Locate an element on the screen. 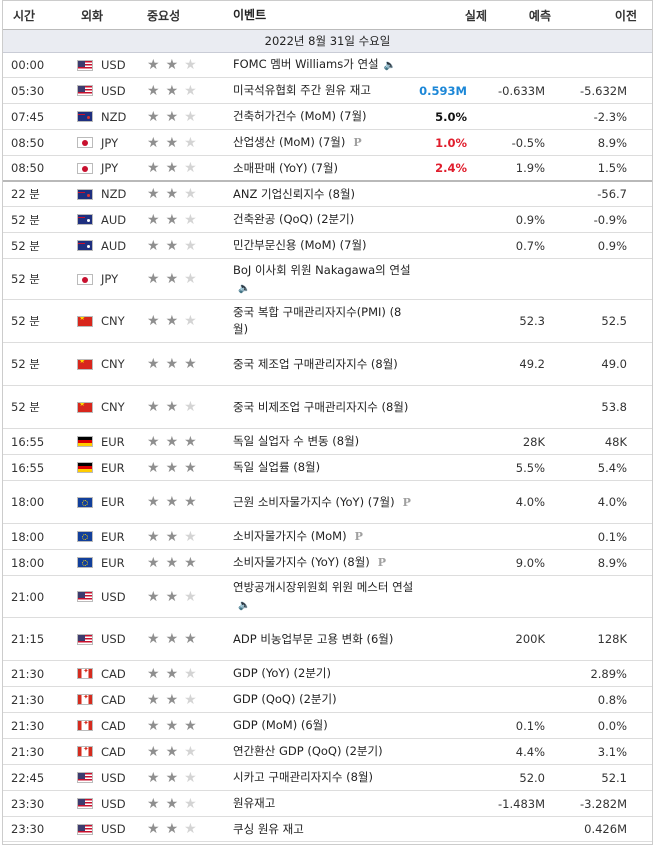 Image resolution: width=654 pixels, height=847 pixels. table-row: 52 분 JPY ★ ★ ★ BoJ 이사회 위원 Nakagawa의 연설 🔈 is located at coordinates (327, 279).